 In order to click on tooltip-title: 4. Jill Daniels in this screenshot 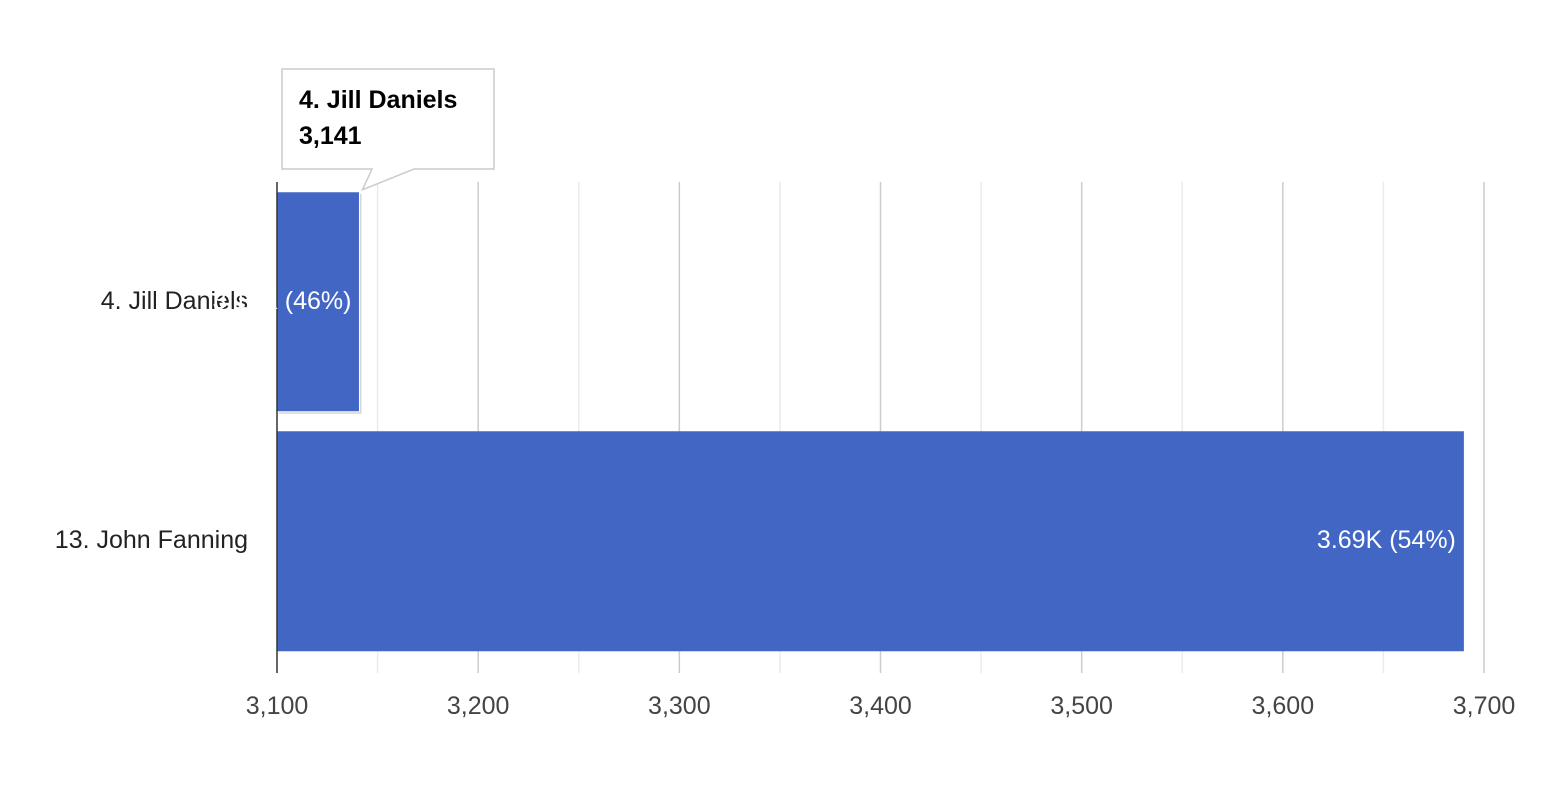, I will do `click(378, 100)`.